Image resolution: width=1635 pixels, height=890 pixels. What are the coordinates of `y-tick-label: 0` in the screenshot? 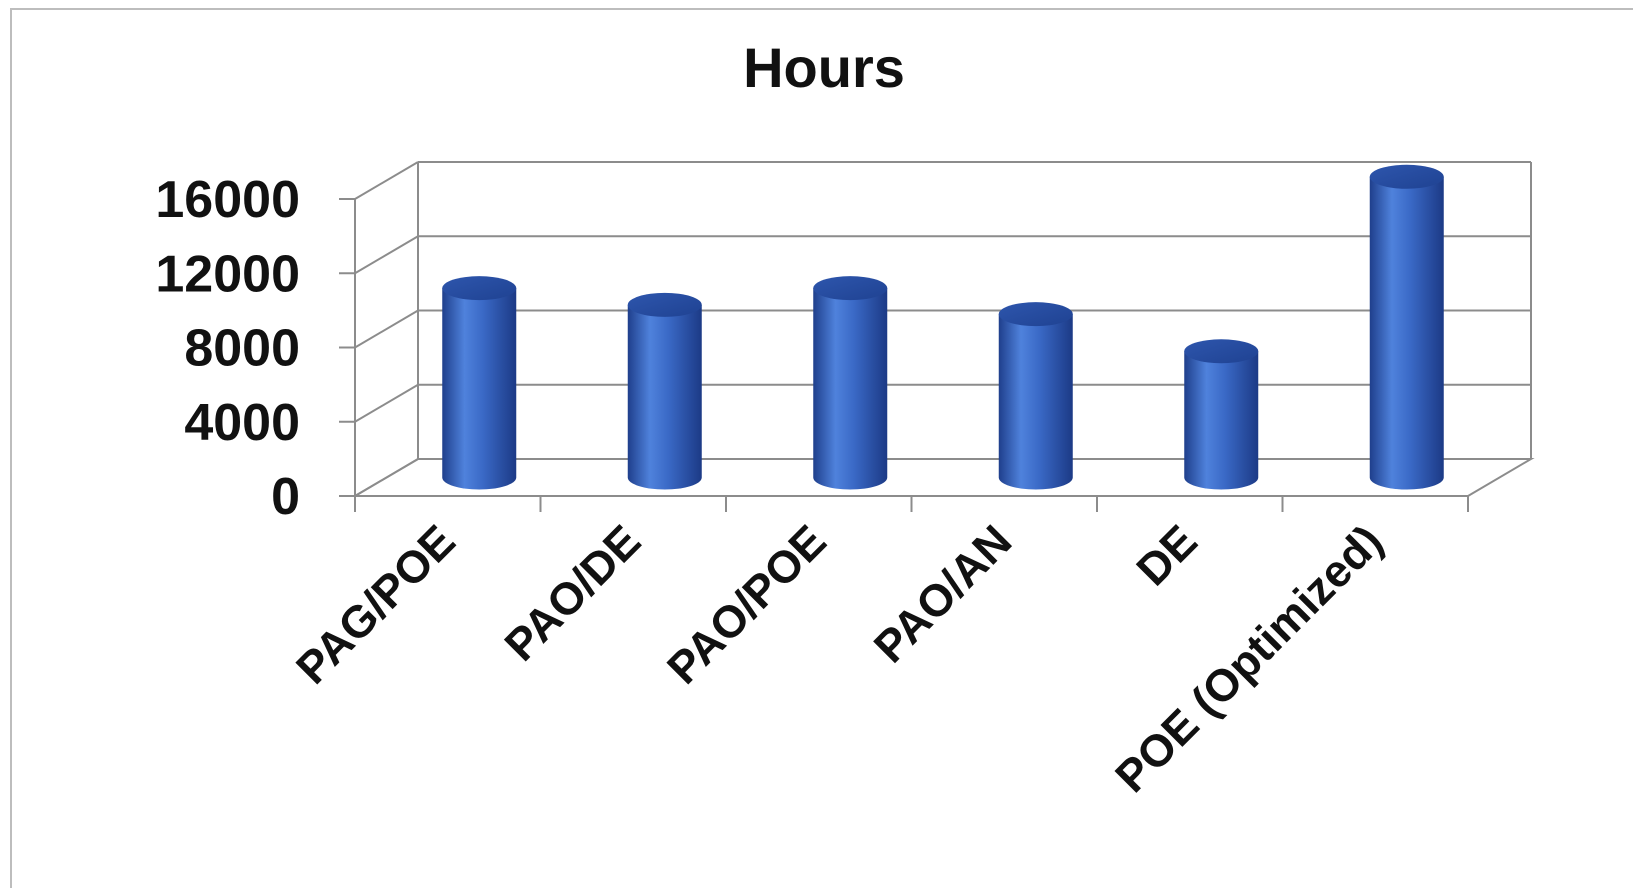 It's located at (285, 497).